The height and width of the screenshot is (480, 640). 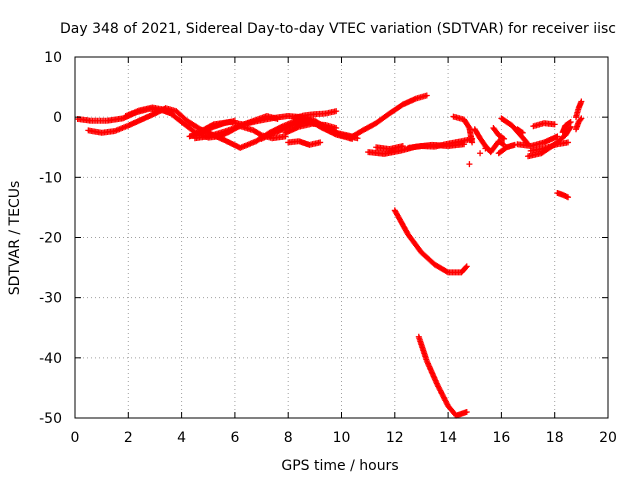 I want to click on x-tick-label: 10, so click(x=342, y=438).